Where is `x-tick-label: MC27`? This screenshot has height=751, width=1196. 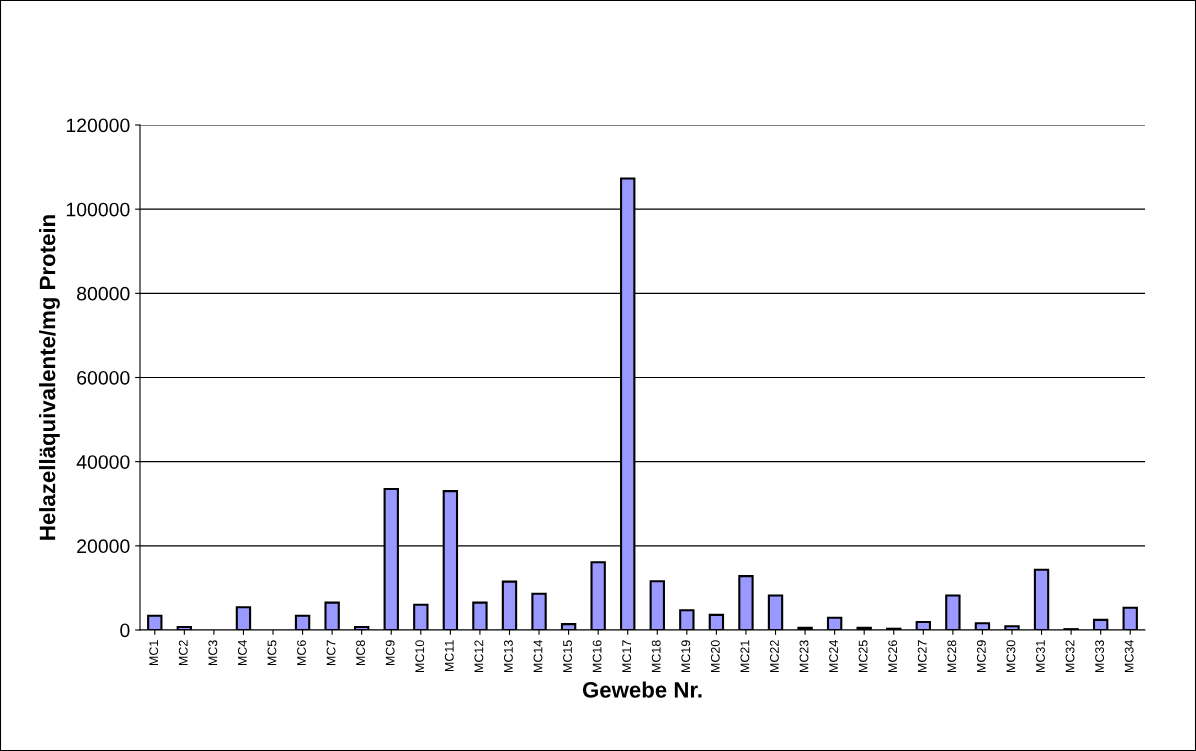
x-tick-label: MC27 is located at coordinates (922, 656).